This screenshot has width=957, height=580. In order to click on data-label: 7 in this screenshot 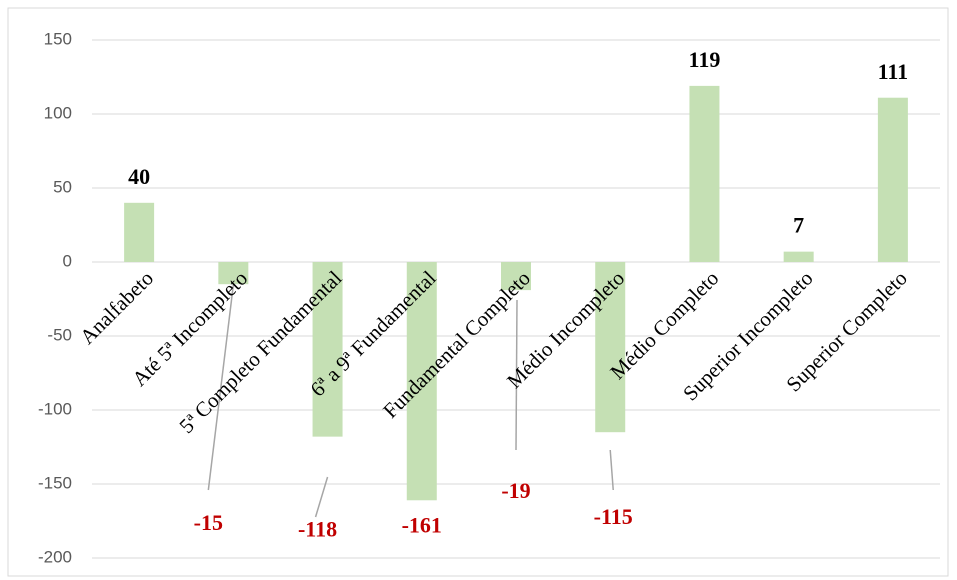, I will do `click(798, 225)`.